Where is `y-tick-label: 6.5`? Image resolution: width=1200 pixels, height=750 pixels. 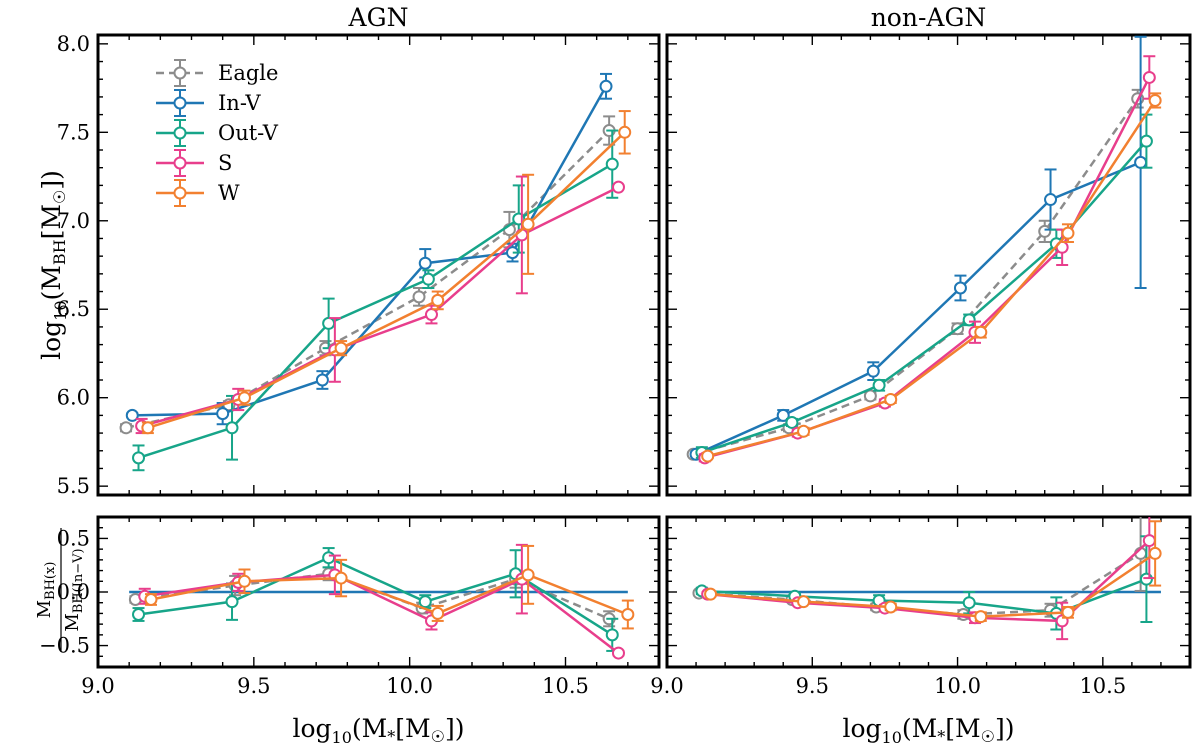
y-tick-label: 6.5 is located at coordinates (73, 309).